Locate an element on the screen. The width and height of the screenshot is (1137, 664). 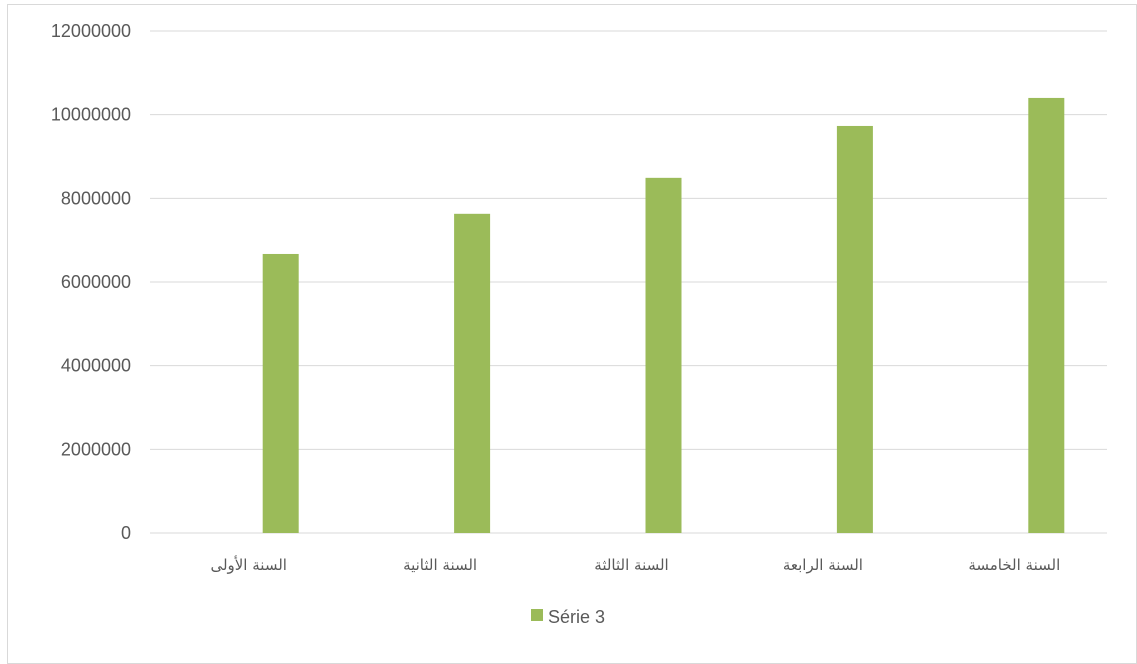
y-tick-label: 12000000 is located at coordinates (91, 31).